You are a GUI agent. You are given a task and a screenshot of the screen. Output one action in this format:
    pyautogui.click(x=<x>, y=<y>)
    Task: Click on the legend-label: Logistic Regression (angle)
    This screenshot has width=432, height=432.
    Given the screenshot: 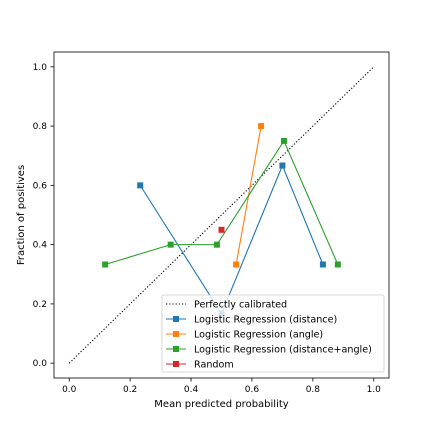 What is the action you would take?
    pyautogui.click(x=258, y=335)
    